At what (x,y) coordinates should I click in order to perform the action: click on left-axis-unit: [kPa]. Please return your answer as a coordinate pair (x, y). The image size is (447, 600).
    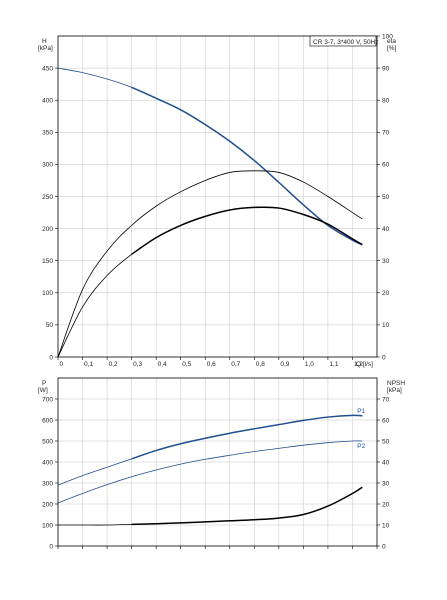
    Looking at the image, I should click on (45, 48).